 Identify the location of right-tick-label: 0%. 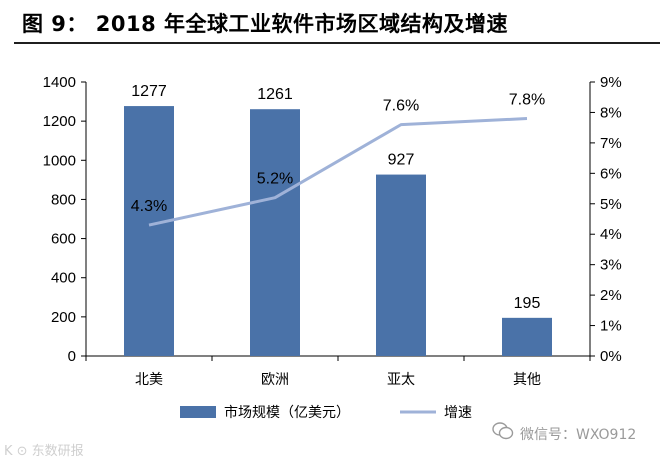
(611, 356).